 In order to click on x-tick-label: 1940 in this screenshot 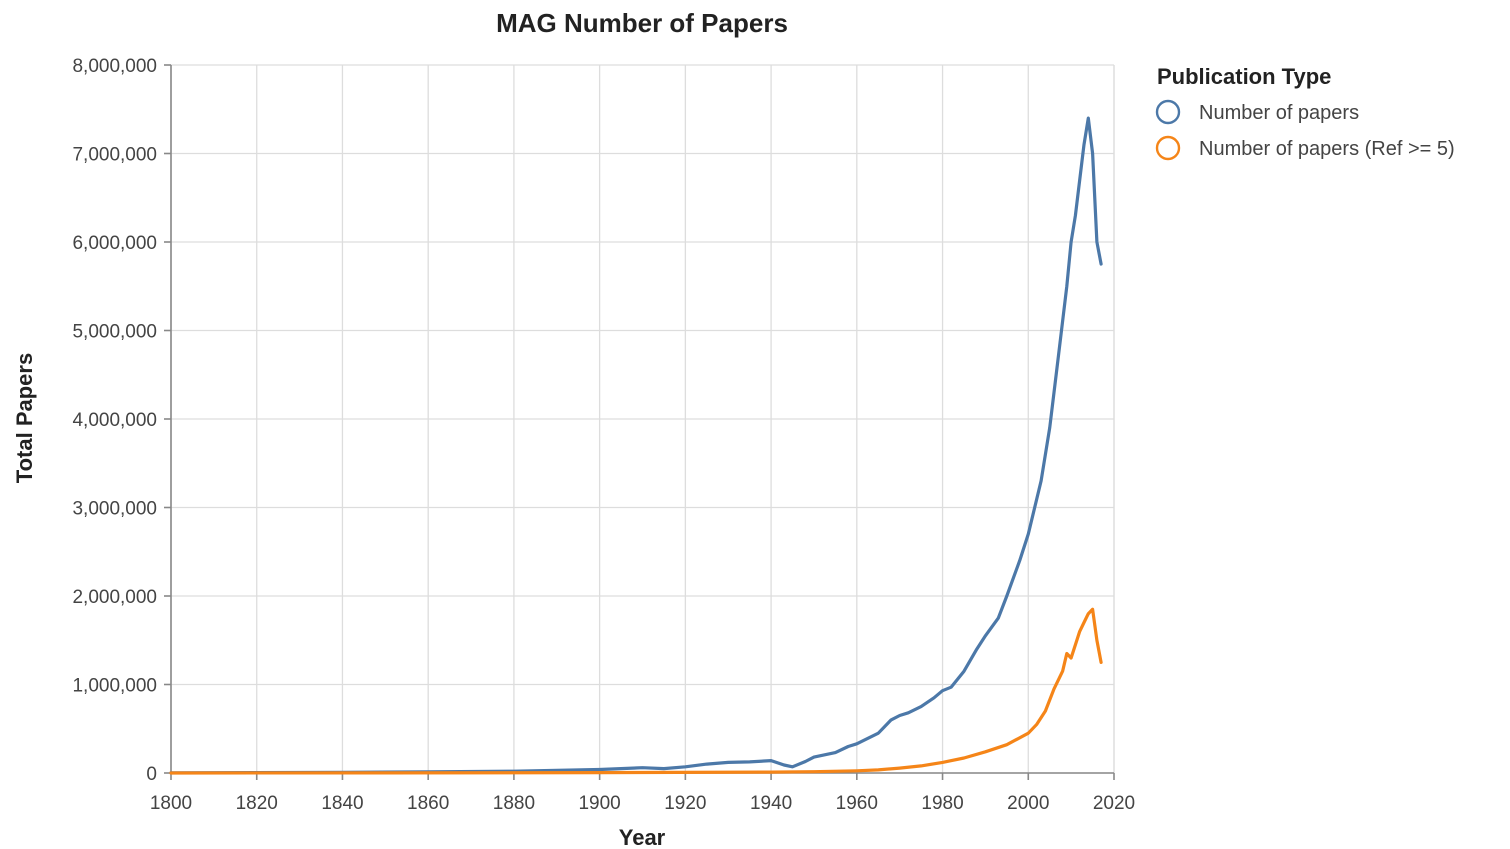, I will do `click(771, 803)`.